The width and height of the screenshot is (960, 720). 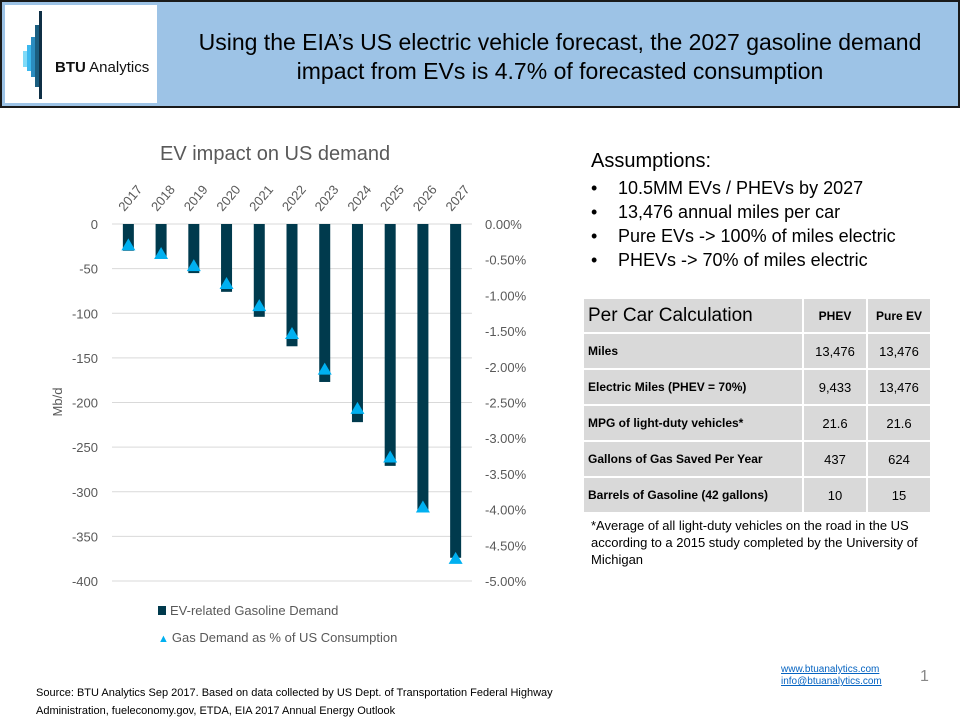 I want to click on y-tick-label: -50, so click(x=88, y=269).